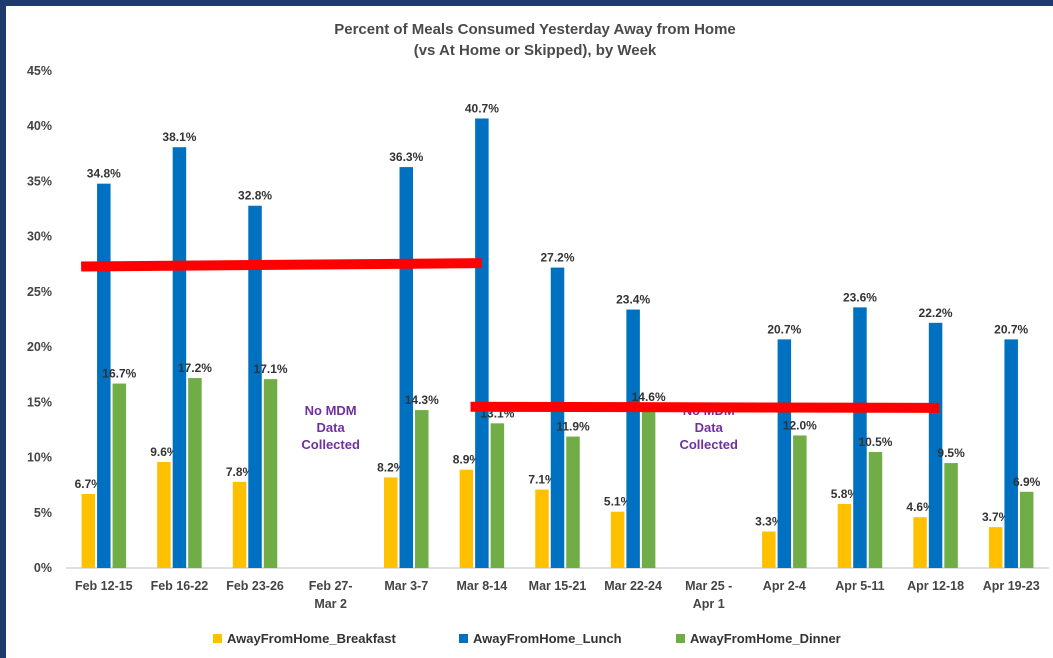 This screenshot has width=1053, height=658. What do you see at coordinates (765, 638) in the screenshot?
I see `legend-label: AwayFromHome_Dinner` at bounding box center [765, 638].